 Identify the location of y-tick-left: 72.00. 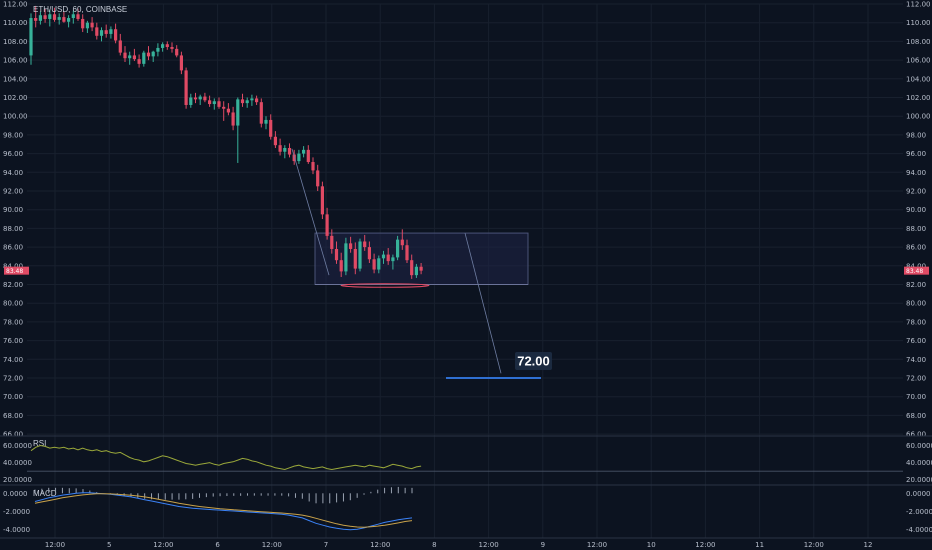
(13, 379).